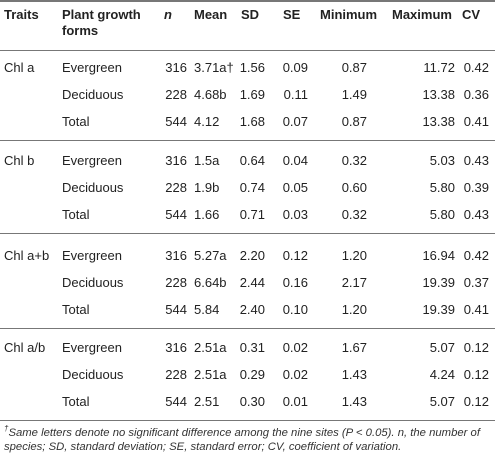 The width and height of the screenshot is (495, 454). Describe the element at coordinates (252, 309) in the screenshot. I see `cell: 2.40` at that location.